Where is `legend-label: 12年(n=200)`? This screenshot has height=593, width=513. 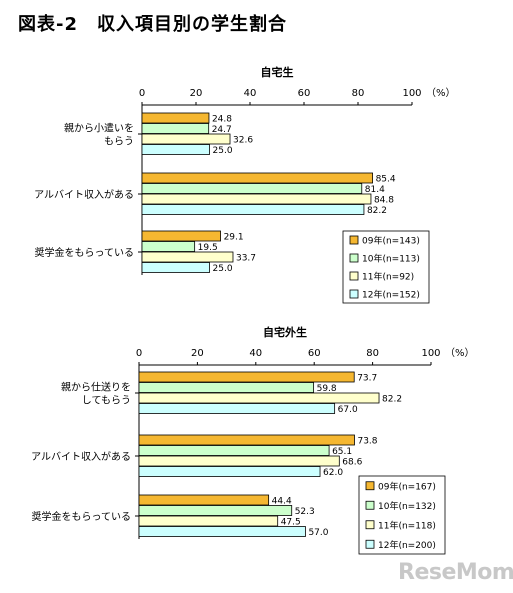 legend-label: 12年(n=200) is located at coordinates (407, 545).